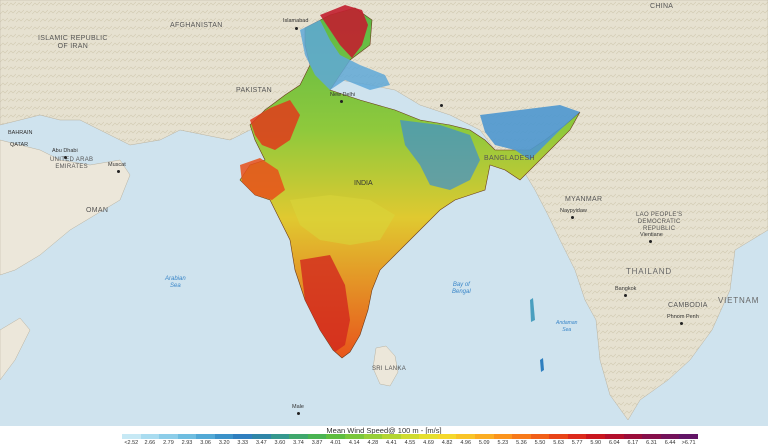 This screenshot has height=448, width=768. I want to click on city-dot-muscat, so click(118, 171).